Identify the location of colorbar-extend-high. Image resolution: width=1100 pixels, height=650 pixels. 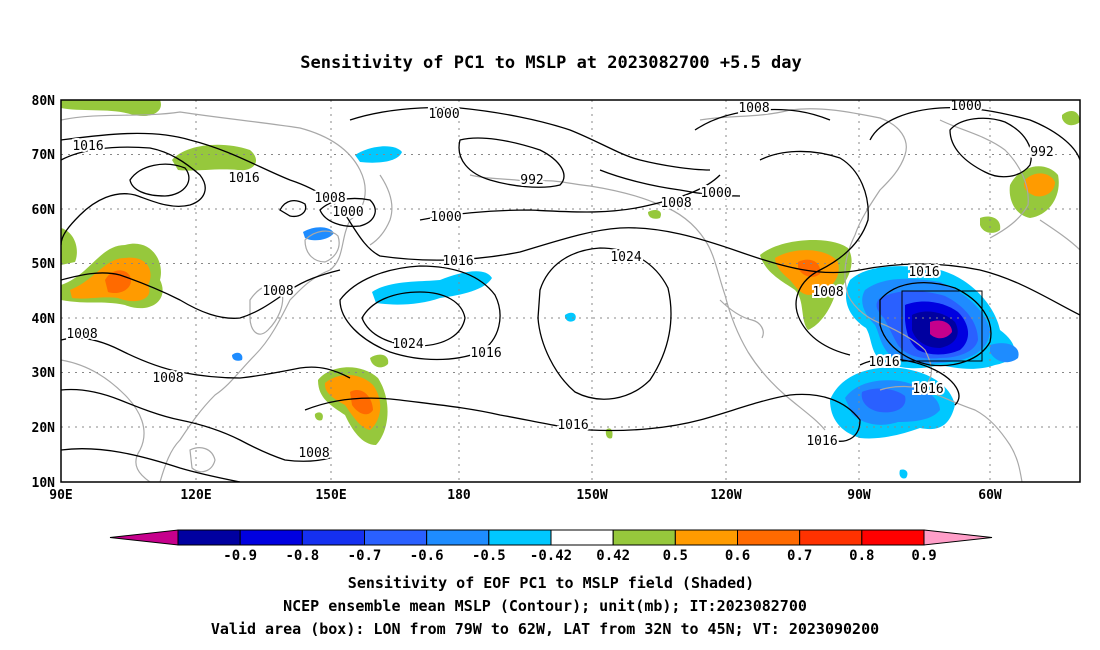
(958, 537).